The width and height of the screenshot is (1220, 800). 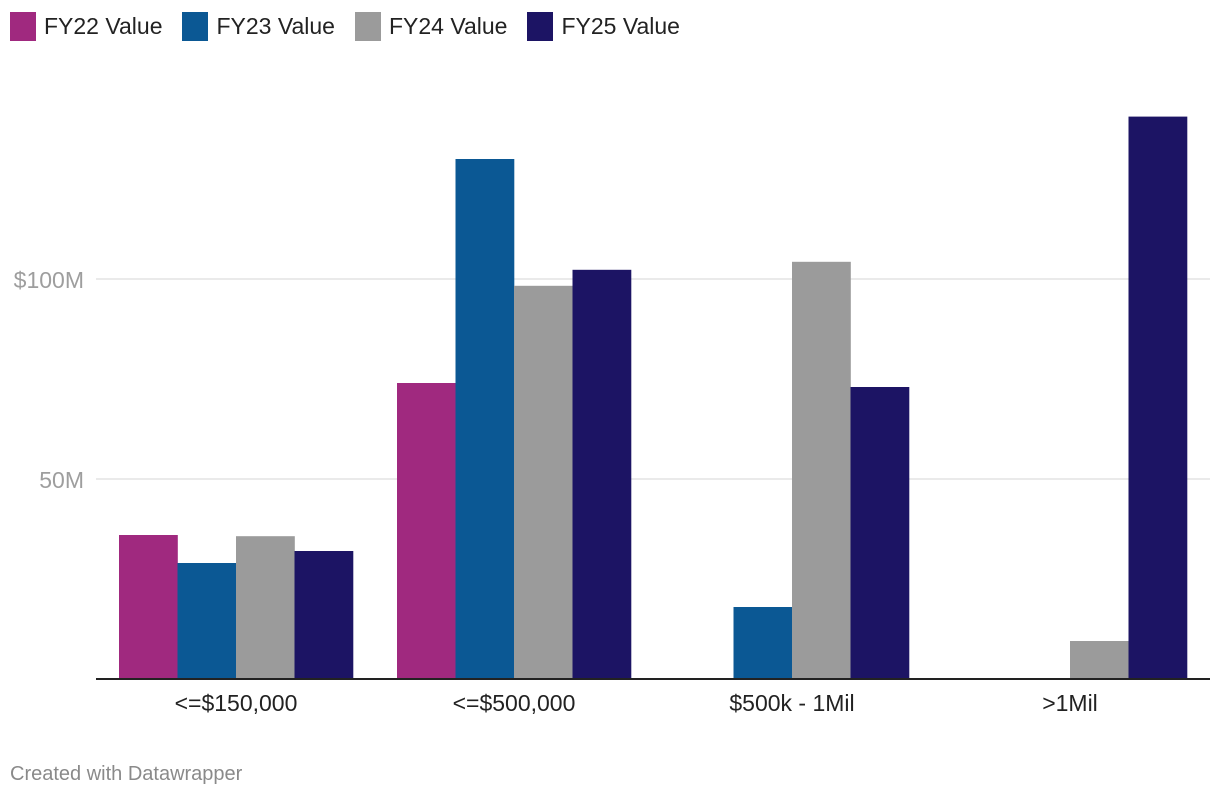 What do you see at coordinates (103, 26) in the screenshot?
I see `legend-label: FY22 Value` at bounding box center [103, 26].